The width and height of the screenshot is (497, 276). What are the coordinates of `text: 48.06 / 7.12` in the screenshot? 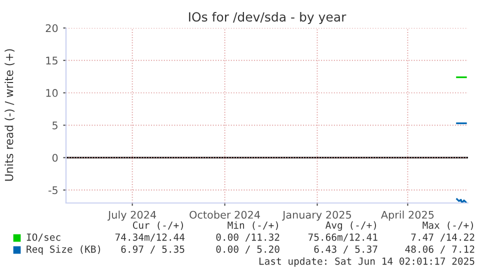 It's located at (439, 249).